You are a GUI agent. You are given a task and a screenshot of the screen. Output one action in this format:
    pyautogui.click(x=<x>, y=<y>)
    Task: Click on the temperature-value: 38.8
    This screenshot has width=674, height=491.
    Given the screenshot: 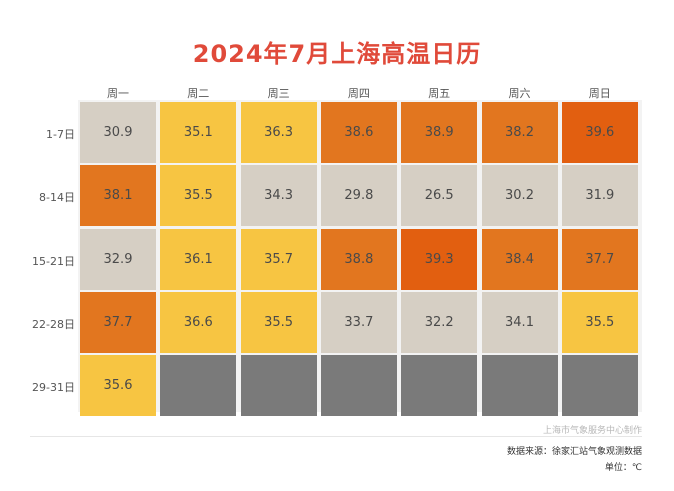 What is the action you would take?
    pyautogui.click(x=359, y=259)
    